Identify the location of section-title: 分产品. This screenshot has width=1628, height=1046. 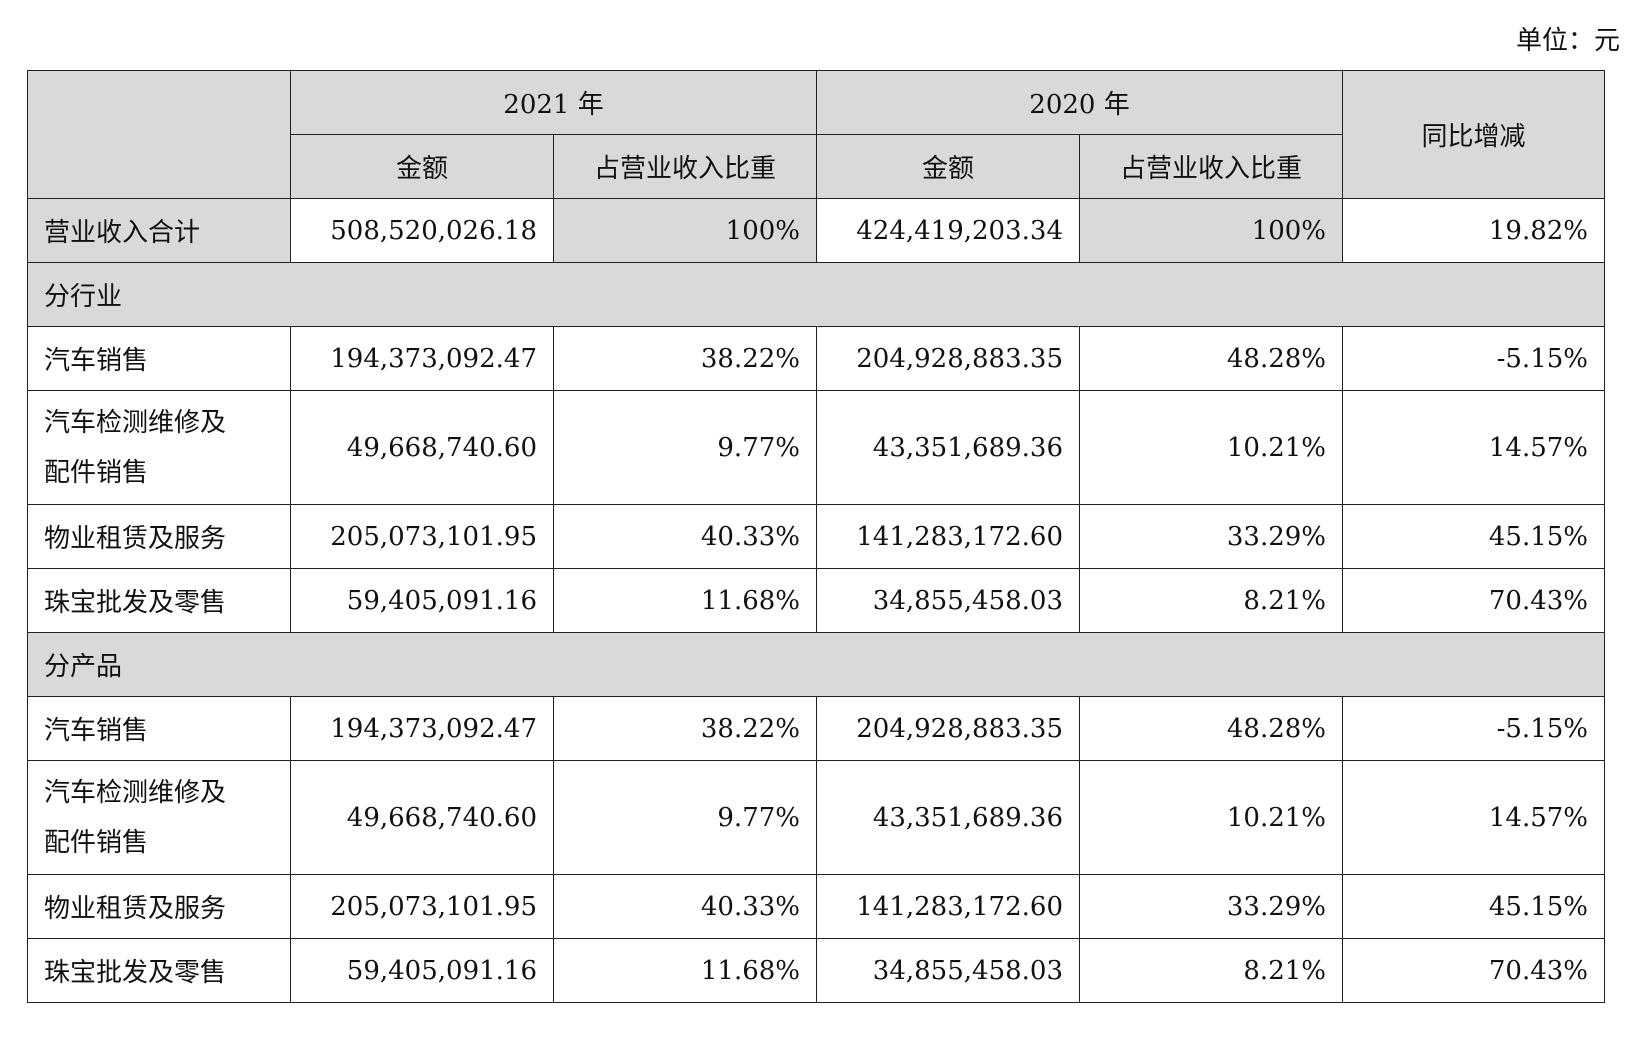
(816, 664).